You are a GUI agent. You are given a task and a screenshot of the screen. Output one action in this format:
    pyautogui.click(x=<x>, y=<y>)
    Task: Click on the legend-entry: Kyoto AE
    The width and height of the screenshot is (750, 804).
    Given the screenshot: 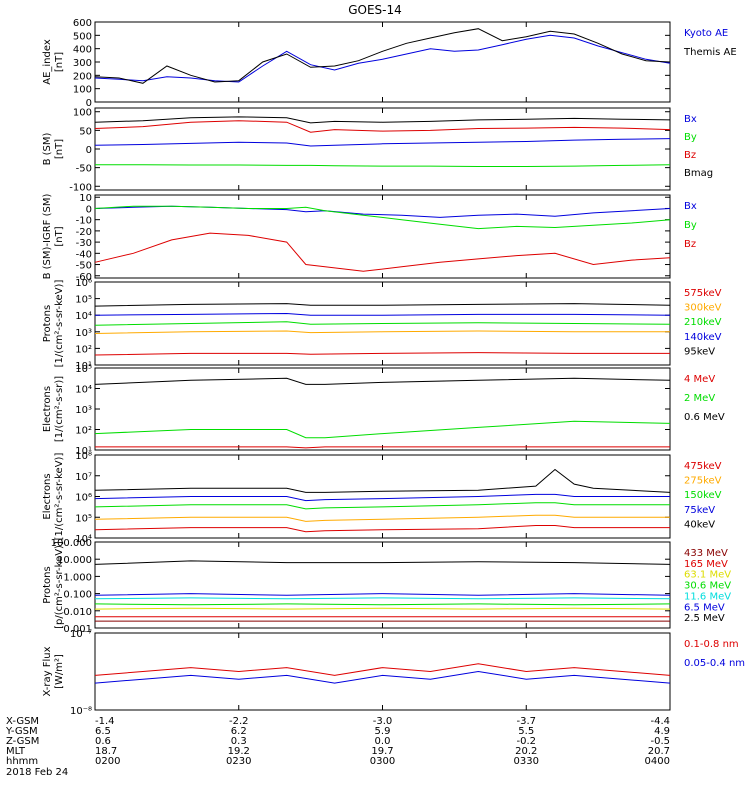 What is the action you would take?
    pyautogui.click(x=706, y=33)
    